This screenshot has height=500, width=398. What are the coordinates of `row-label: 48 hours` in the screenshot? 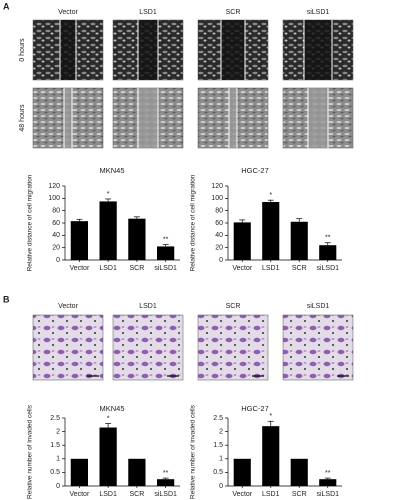 It's located at (22, 118).